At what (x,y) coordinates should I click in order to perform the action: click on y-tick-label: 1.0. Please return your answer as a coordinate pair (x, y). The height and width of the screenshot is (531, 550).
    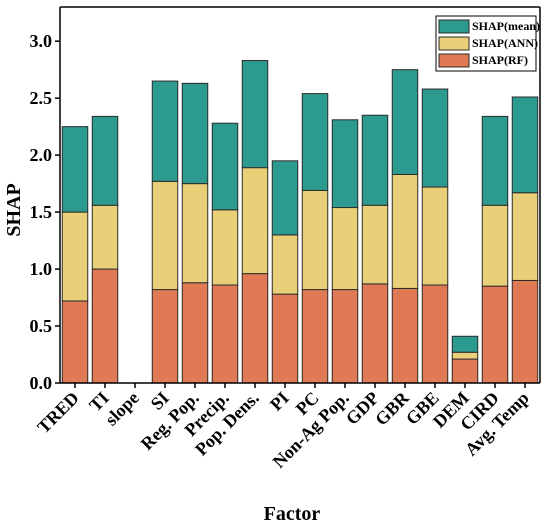
    Looking at the image, I should click on (41, 269).